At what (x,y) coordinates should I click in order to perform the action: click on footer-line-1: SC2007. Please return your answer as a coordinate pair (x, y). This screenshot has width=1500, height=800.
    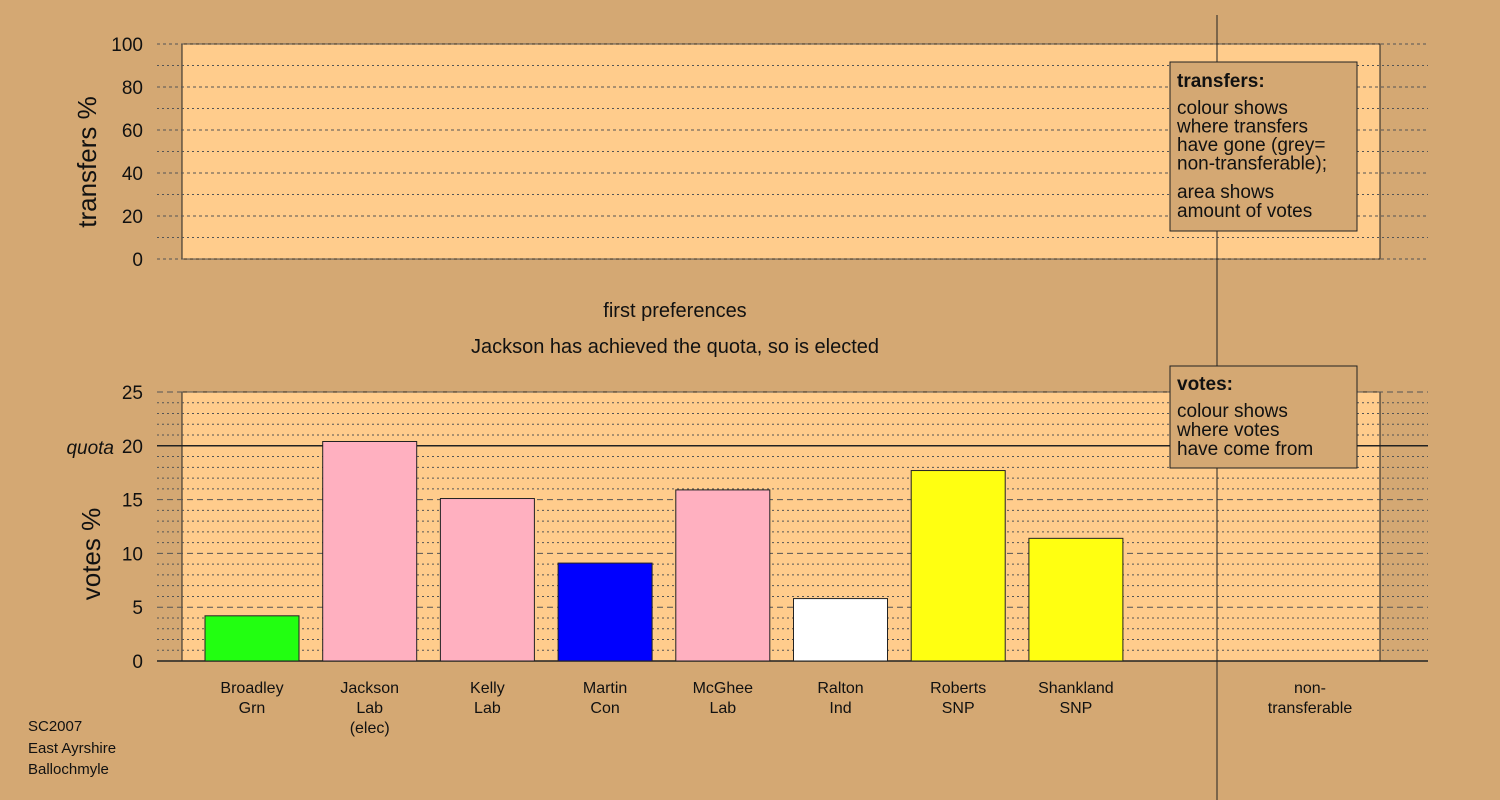
    Looking at the image, I should click on (55, 726).